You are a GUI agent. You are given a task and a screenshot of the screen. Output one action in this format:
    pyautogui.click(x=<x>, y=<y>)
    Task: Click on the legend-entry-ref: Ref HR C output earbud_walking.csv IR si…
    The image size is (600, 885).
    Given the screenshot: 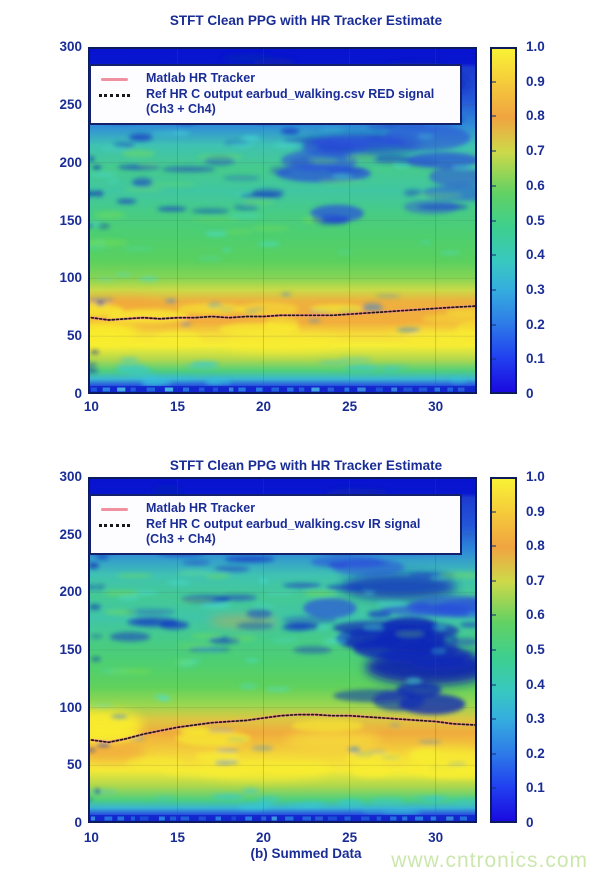 What is the action you would take?
    pyautogui.click(x=275, y=532)
    